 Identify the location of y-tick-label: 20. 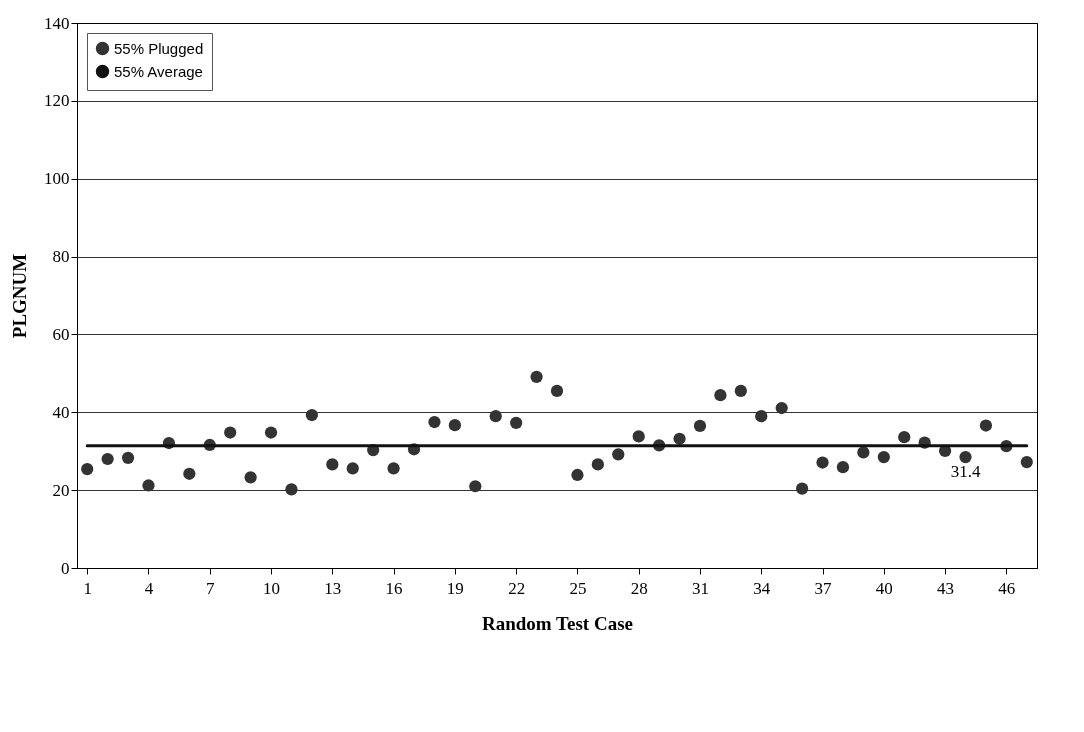
(61, 490).